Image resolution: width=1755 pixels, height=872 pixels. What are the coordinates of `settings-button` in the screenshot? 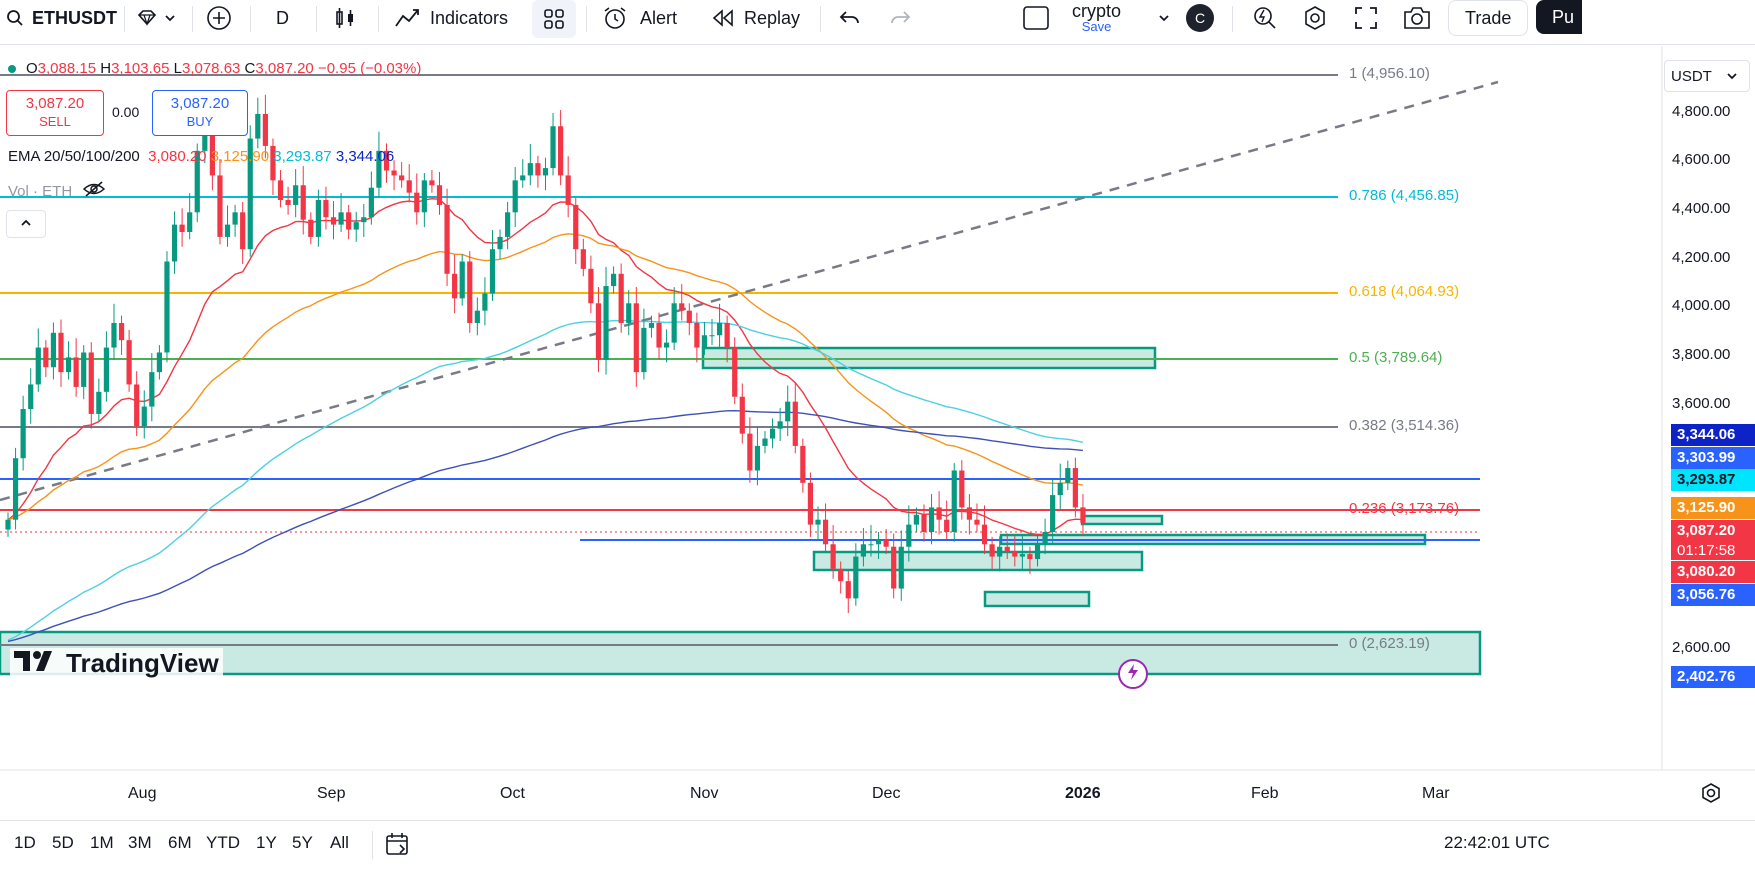 It's located at (1315, 18).